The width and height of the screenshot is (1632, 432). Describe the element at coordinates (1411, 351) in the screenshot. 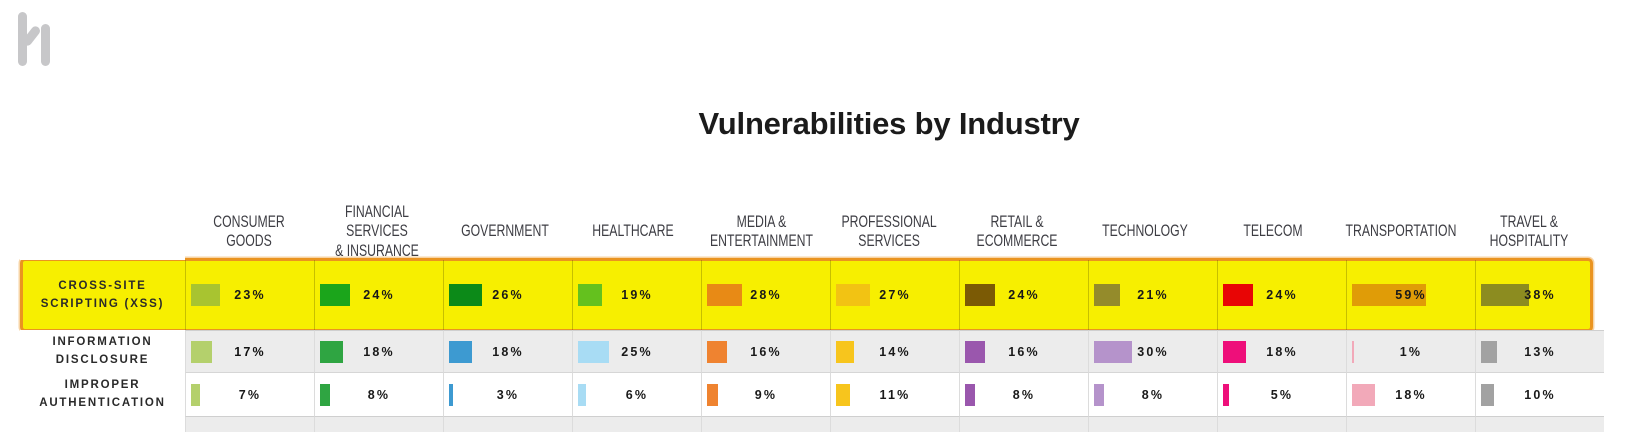

I see `value-label: 1%` at that location.